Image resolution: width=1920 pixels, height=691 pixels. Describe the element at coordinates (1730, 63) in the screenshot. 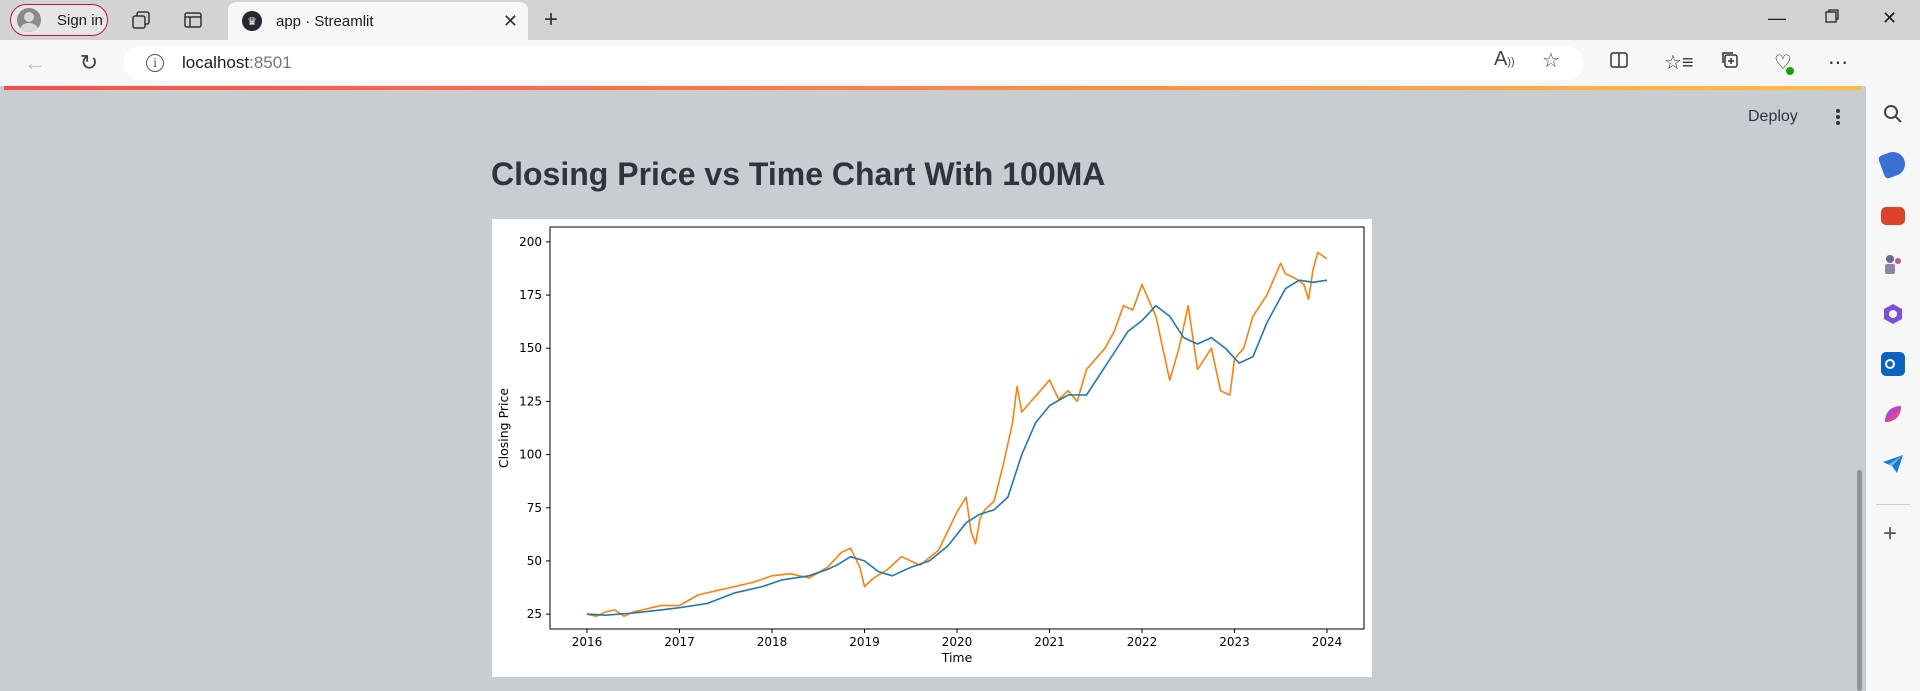

I see `collections-icon` at that location.